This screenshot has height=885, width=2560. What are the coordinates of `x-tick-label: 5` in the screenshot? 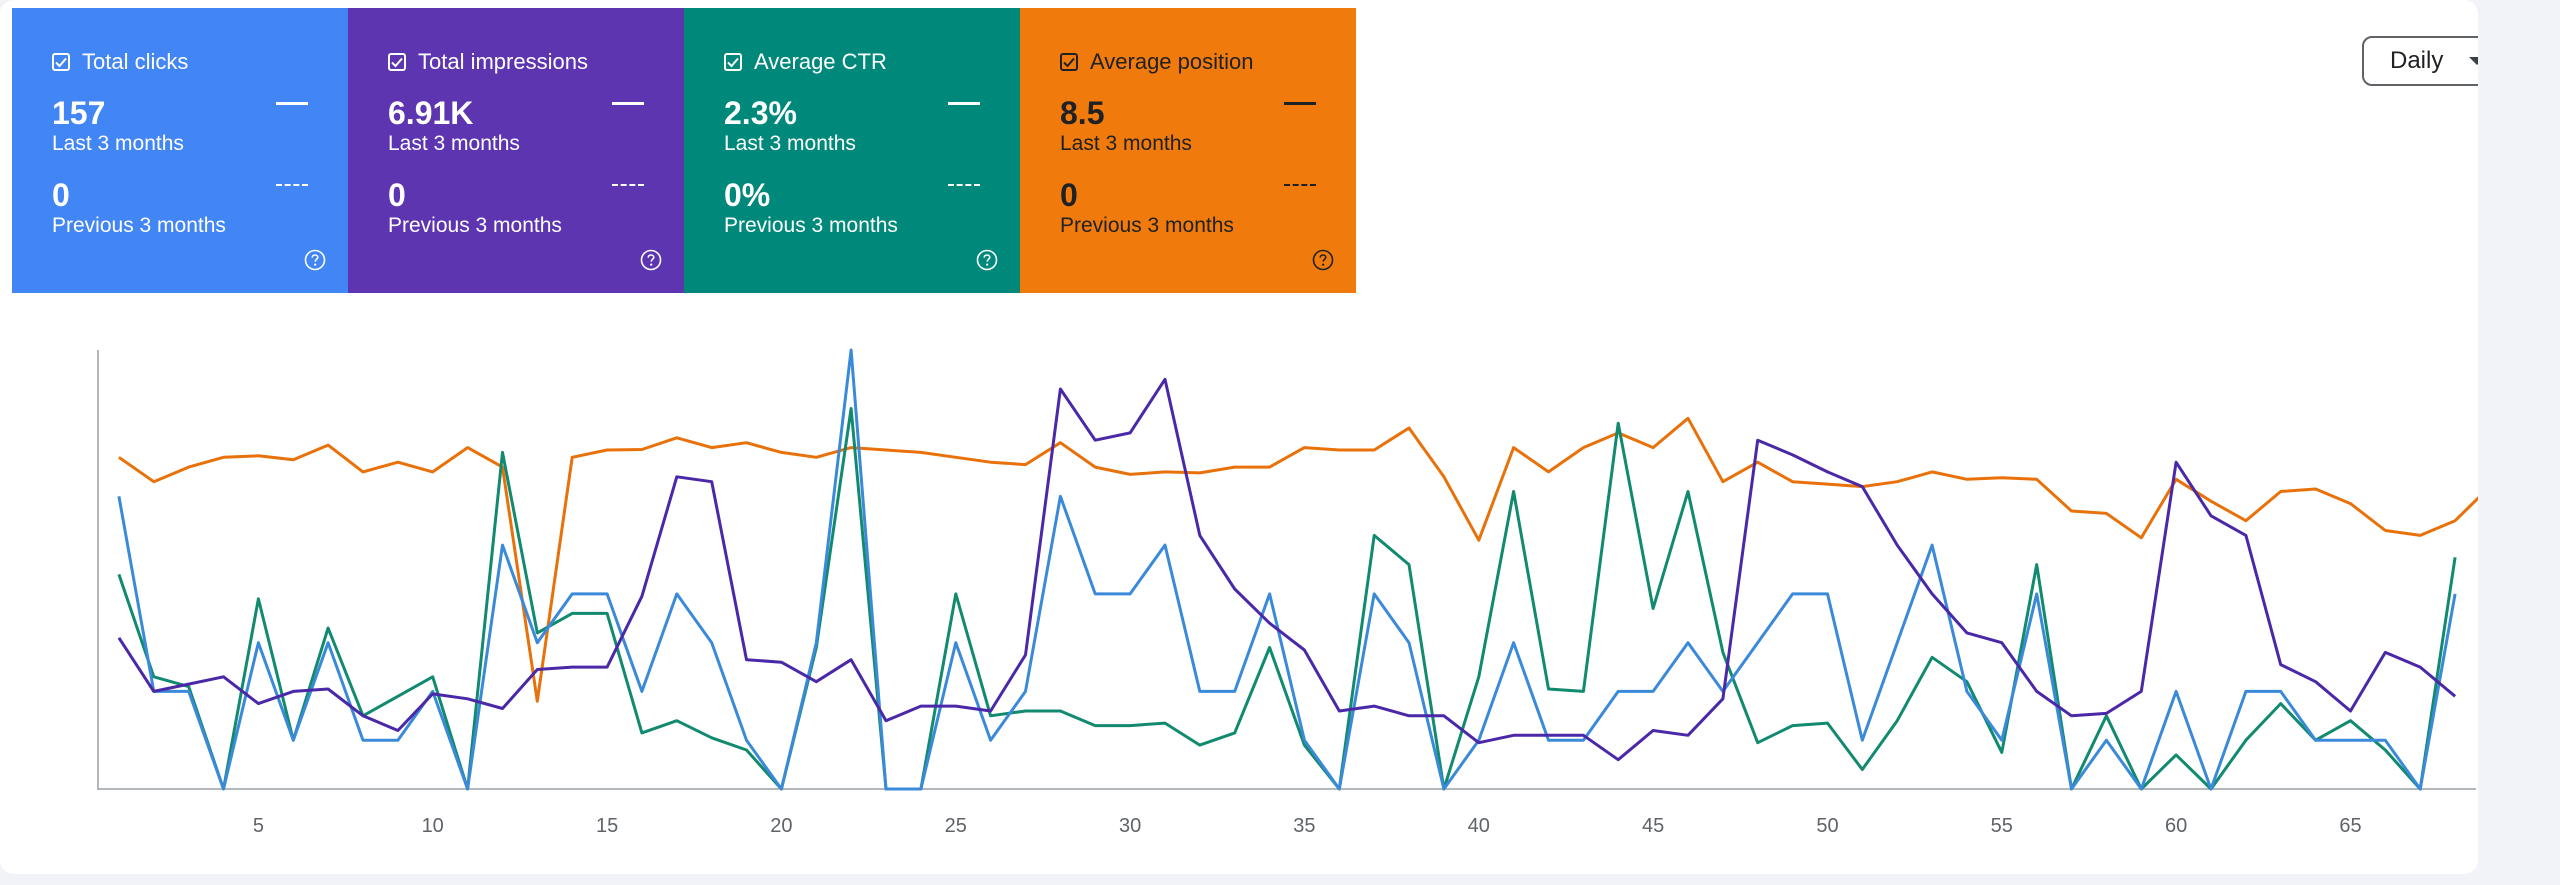 It's located at (258, 826).